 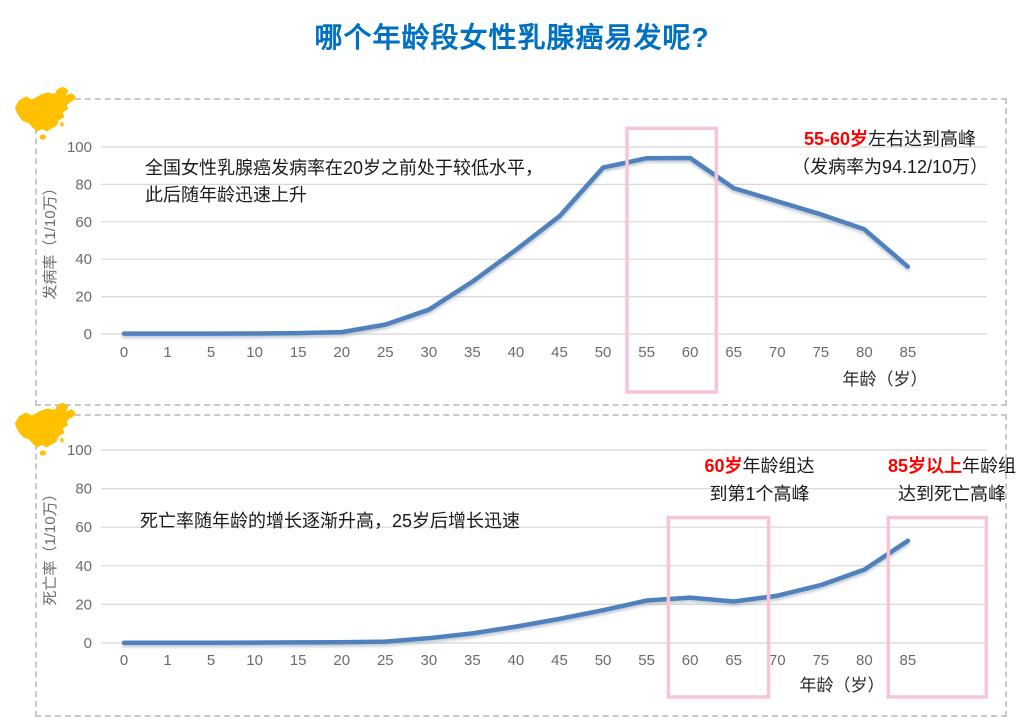 I want to click on callout-age-range: 85岁以上, so click(x=925, y=466).